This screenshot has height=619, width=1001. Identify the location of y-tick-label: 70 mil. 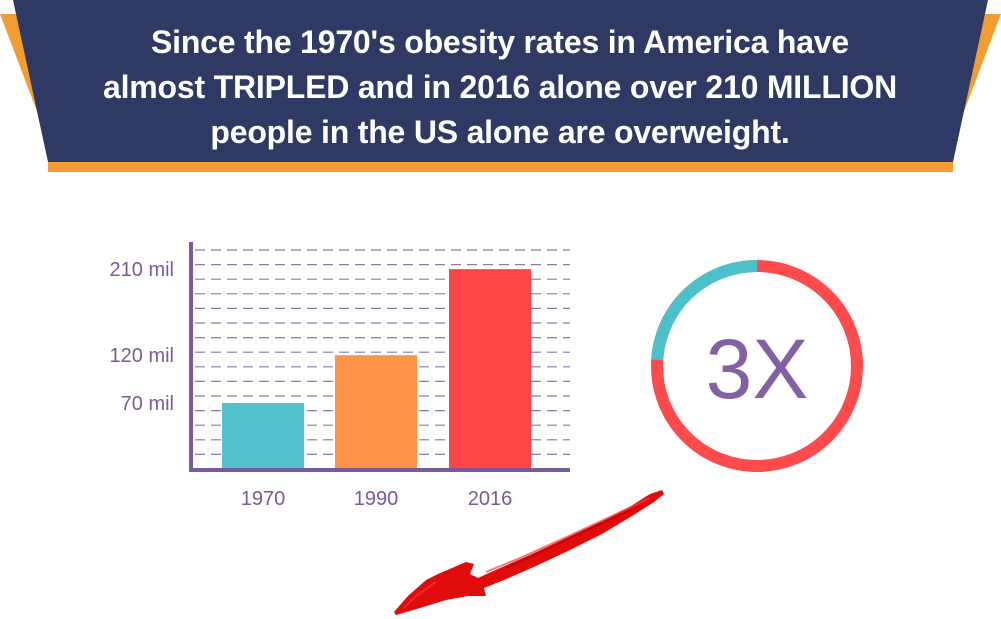
(147, 404).